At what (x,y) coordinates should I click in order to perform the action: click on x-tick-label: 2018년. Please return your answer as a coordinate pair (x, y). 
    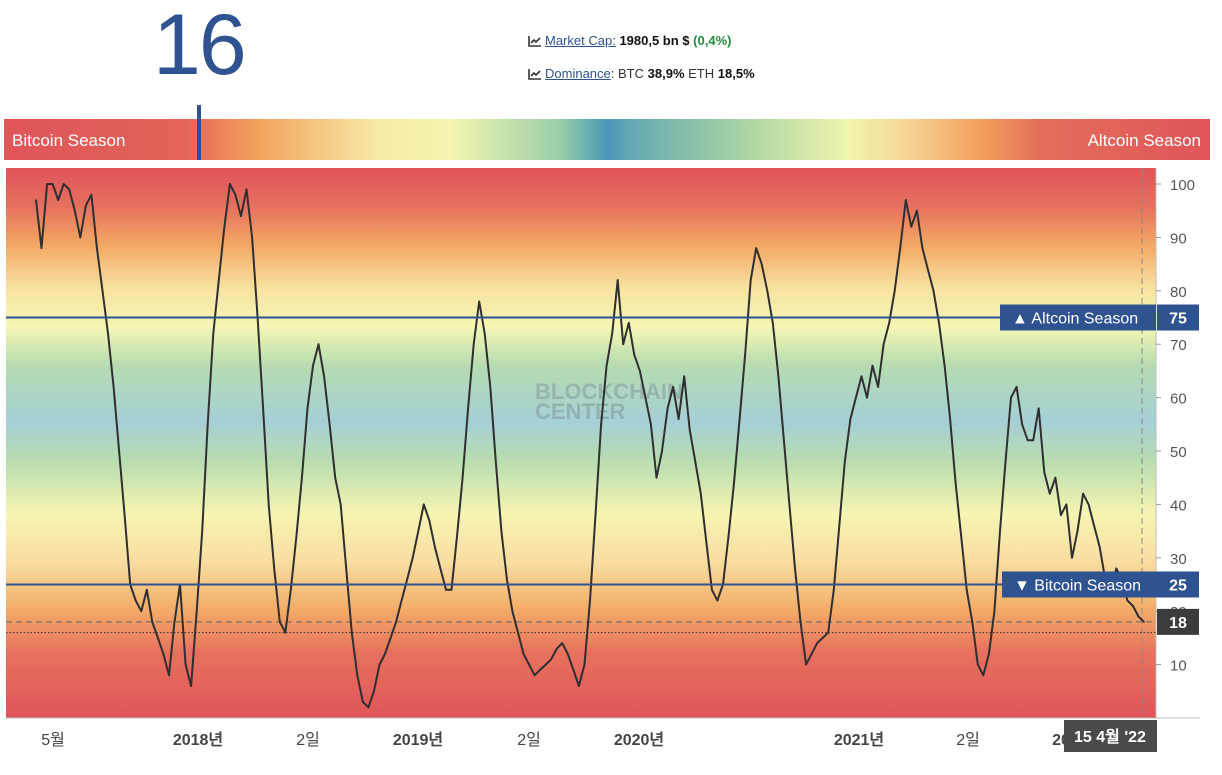
    Looking at the image, I should click on (198, 739).